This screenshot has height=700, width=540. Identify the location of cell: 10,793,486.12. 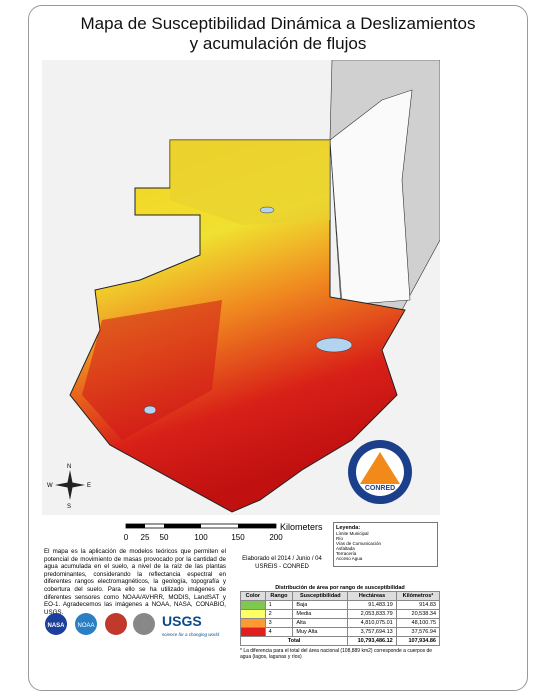
(372, 641).